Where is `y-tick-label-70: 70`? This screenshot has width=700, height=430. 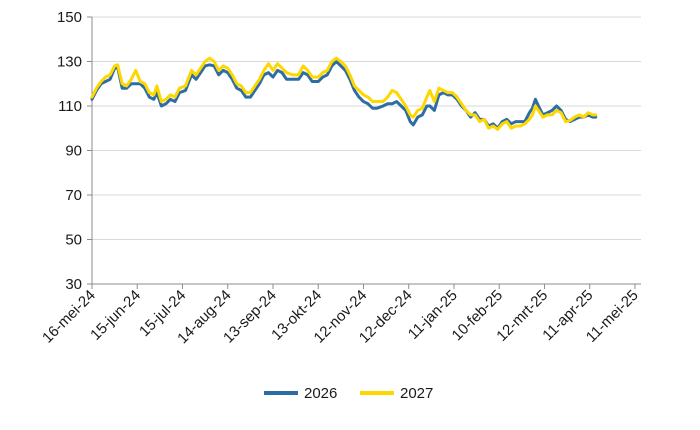
y-tick-label-70: 70 is located at coordinates (73, 195).